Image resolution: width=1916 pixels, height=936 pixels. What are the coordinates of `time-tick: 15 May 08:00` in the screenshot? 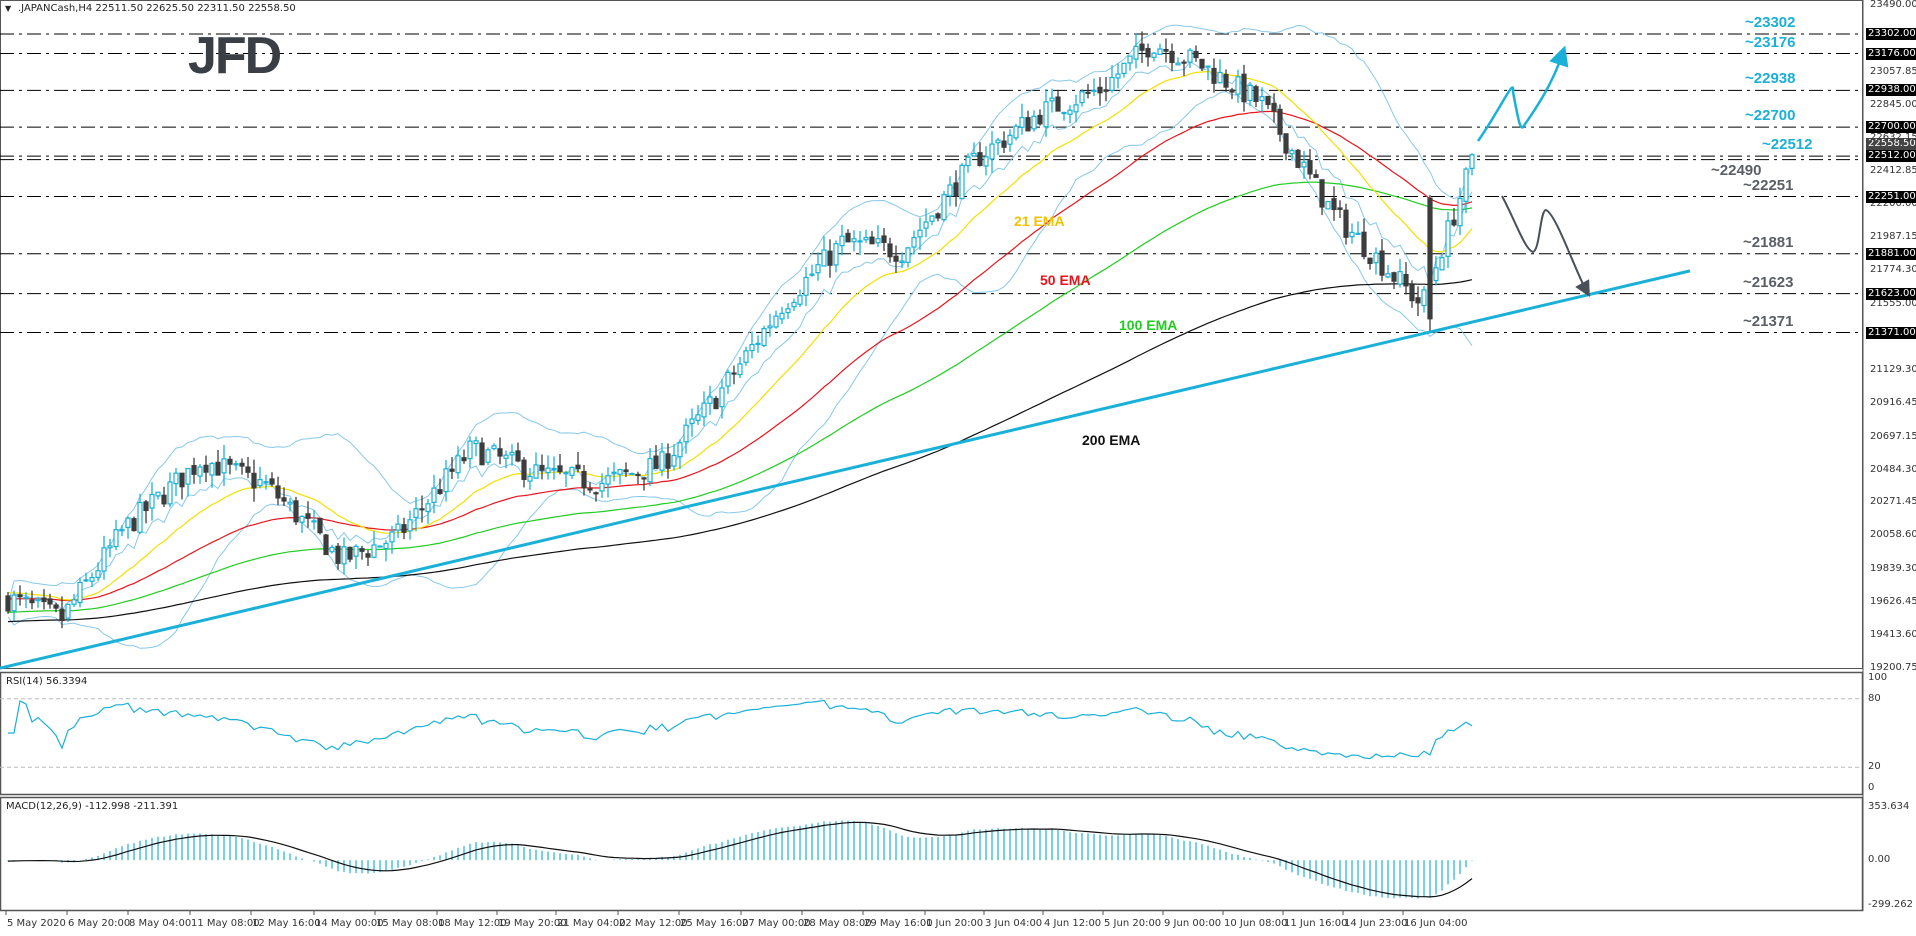 It's located at (410, 923).